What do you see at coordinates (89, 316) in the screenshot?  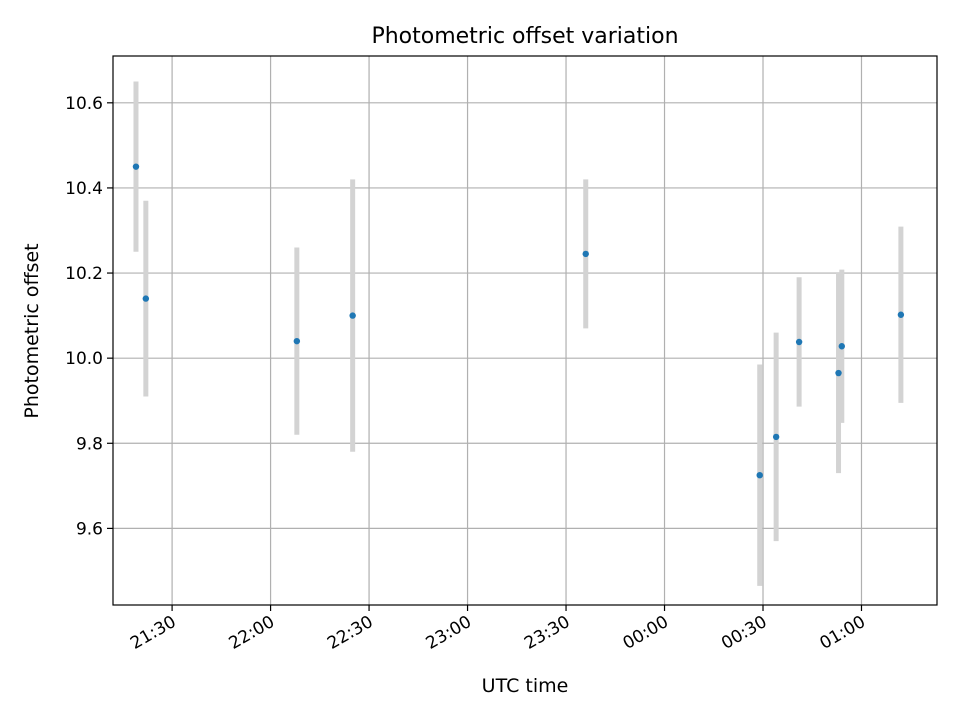 I see `y-axis-ticks: 9.6 9.8 10.0 10.2 10.4 10.6` at bounding box center [89, 316].